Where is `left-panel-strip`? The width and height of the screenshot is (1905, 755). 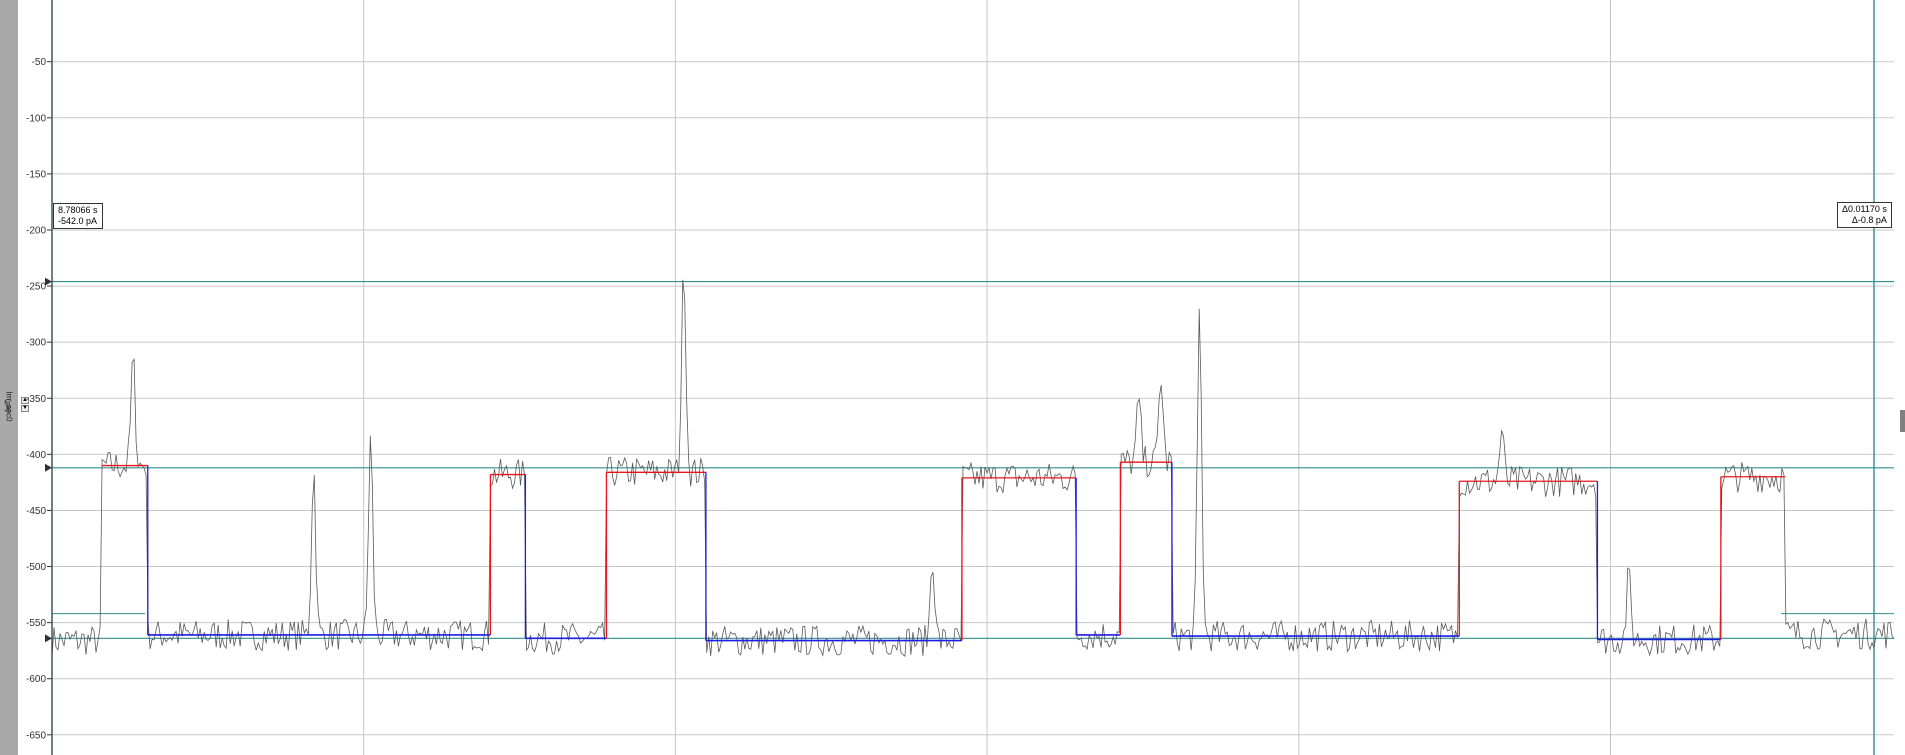
left-panel-strip is located at coordinates (9, 377).